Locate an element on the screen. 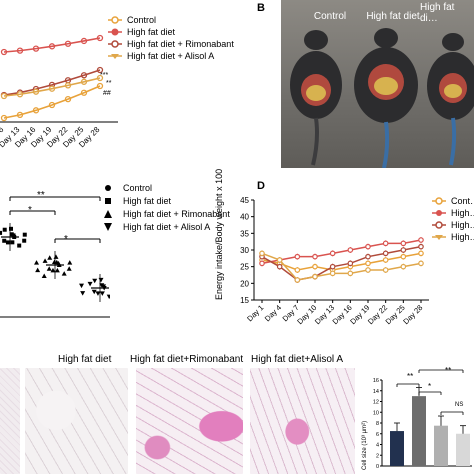  y-tick-label: 30 is located at coordinates (244, 250).